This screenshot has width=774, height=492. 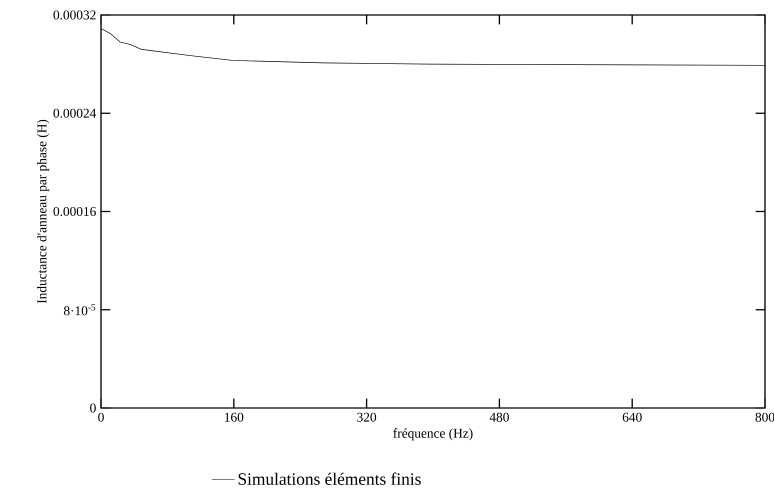 What do you see at coordinates (93, 407) in the screenshot?
I see `y-tick-label: 0` at bounding box center [93, 407].